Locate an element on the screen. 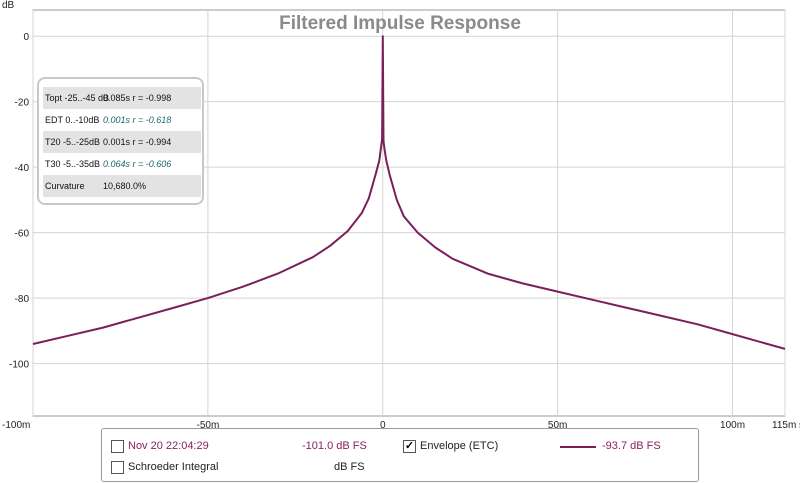 Image resolution: width=800 pixels, height=483 pixels. x-tick-label: -50m is located at coordinates (207, 425).